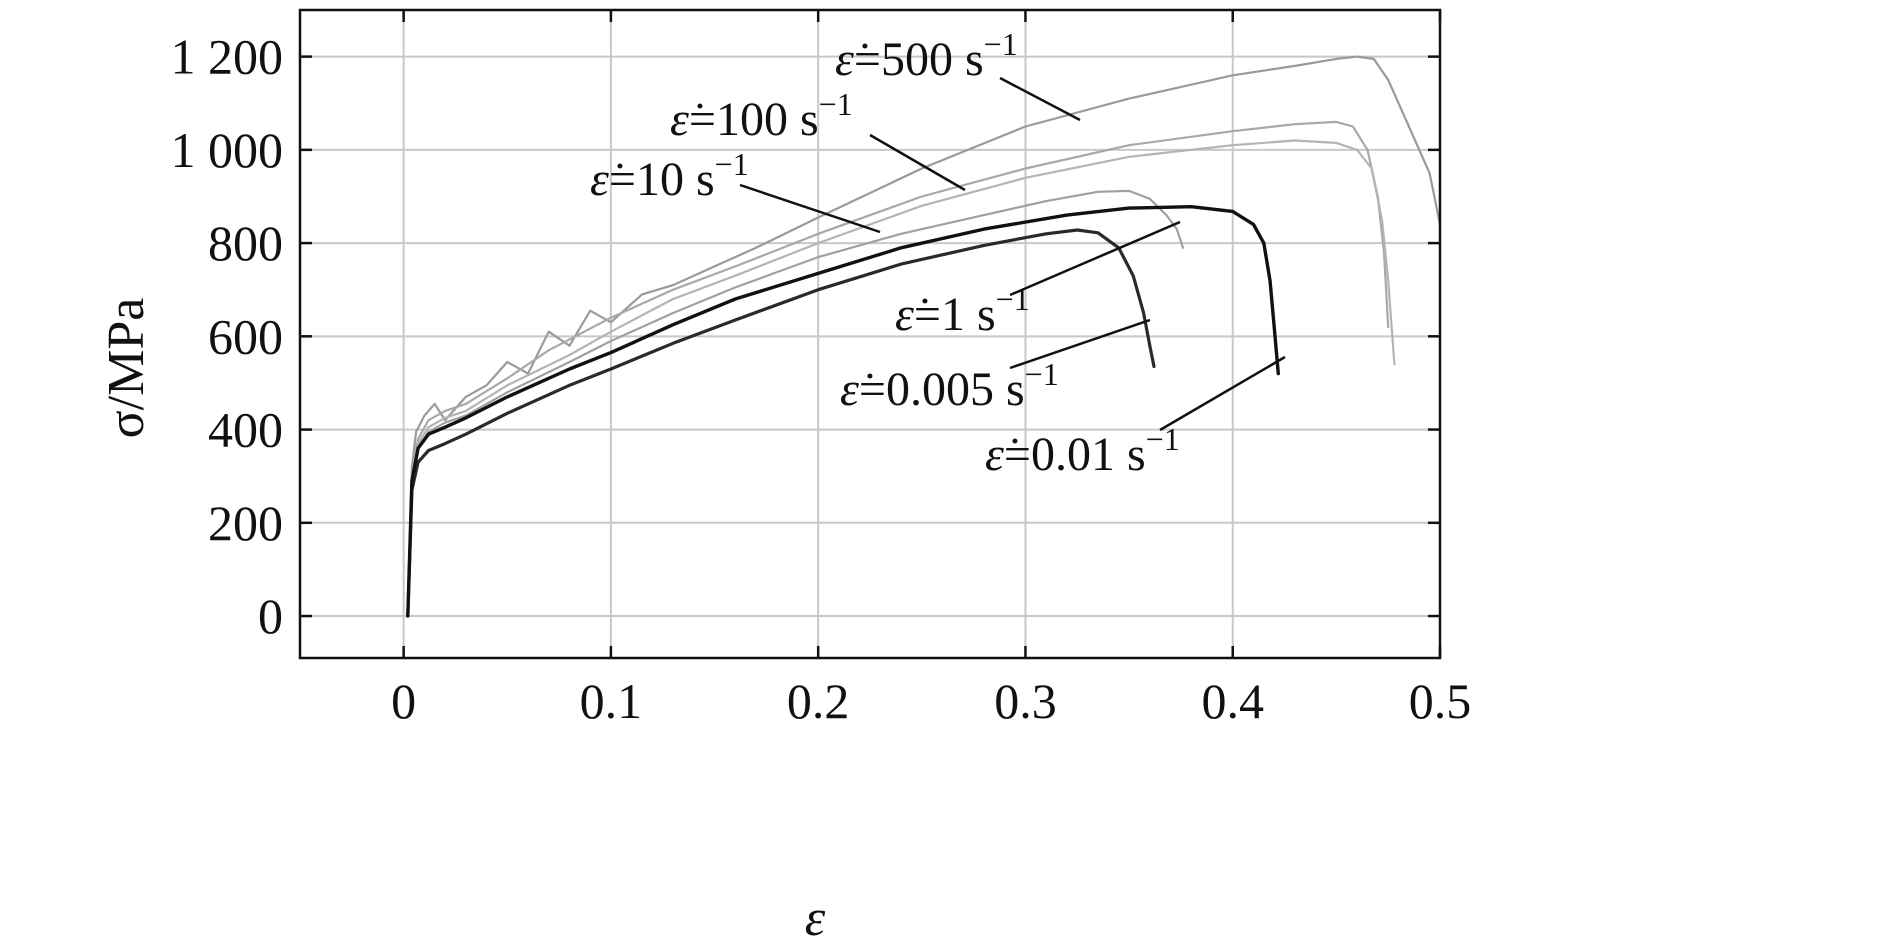 This screenshot has height=941, width=1890. What do you see at coordinates (818, 701) in the screenshot?
I see `x-tick-label: 0.2` at bounding box center [818, 701].